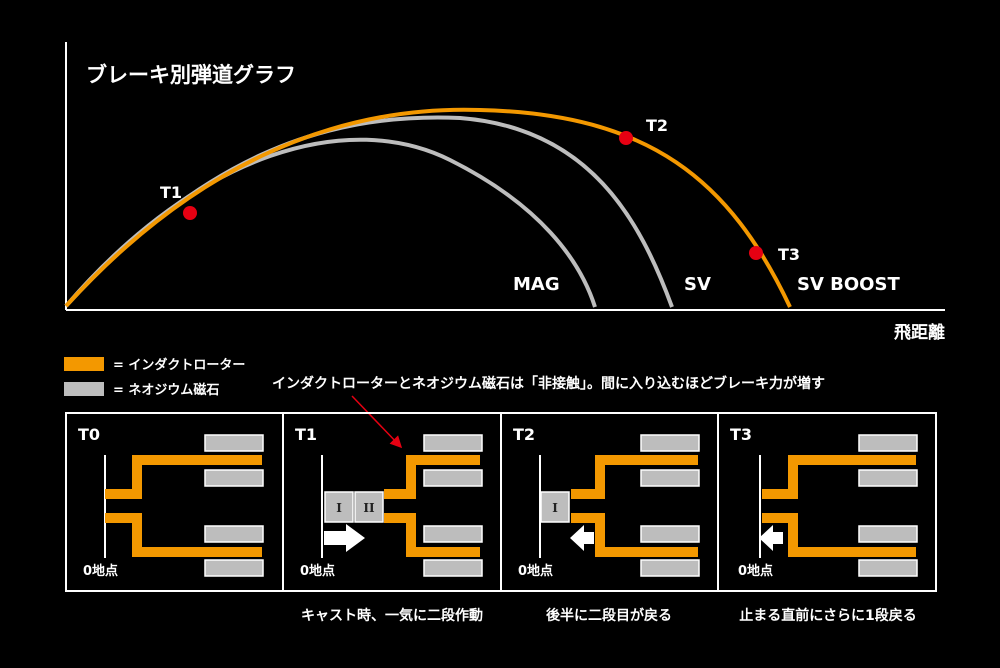 The height and width of the screenshot is (668, 1000). Describe the element at coordinates (548, 383) in the screenshot. I see `annotation-text: インダクトローターとネオジウム磁石は「非接触」。間に入り込むほどブレーキ力が増す` at that location.